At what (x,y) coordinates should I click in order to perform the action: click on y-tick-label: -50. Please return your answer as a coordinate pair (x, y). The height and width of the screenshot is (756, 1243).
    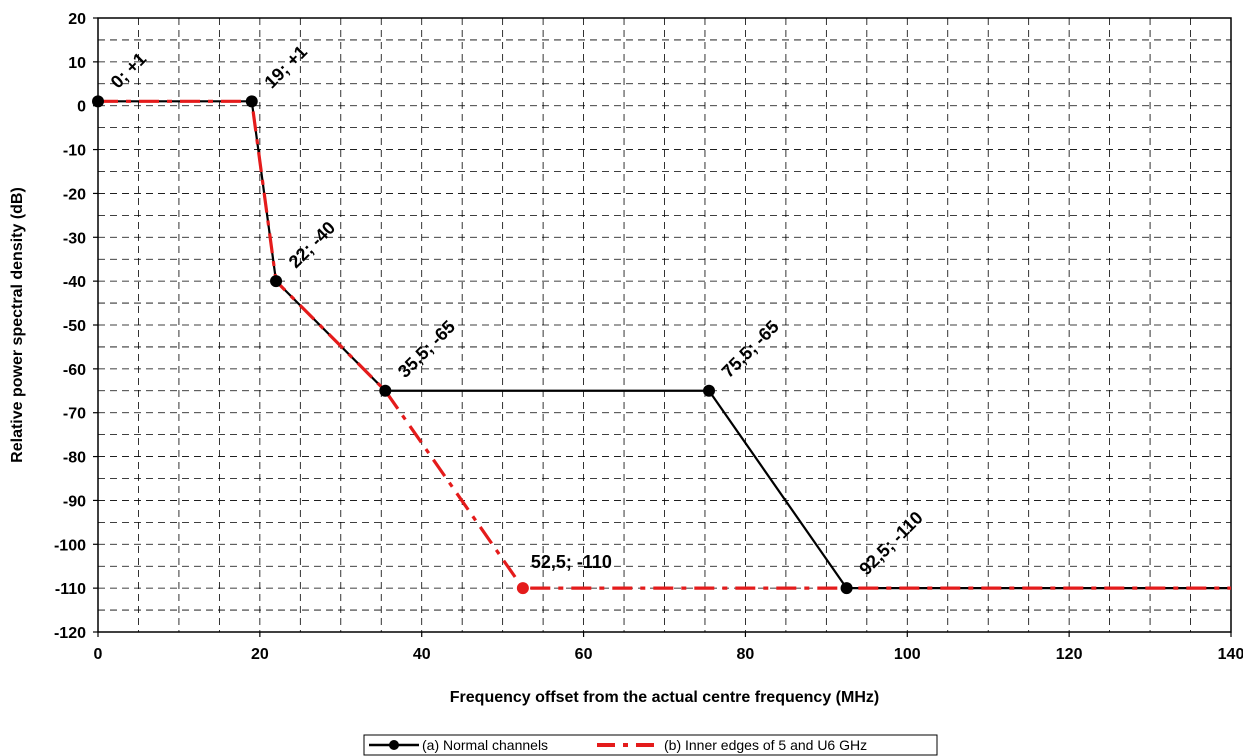
    Looking at the image, I should click on (74, 326).